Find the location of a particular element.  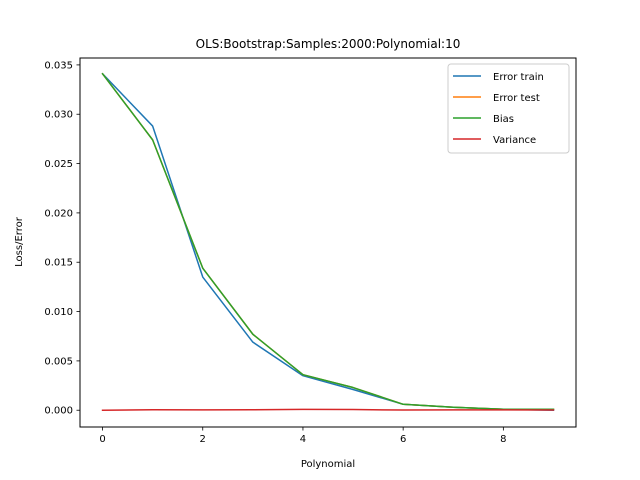

y-tick-label: 0.010 is located at coordinates (58, 312).